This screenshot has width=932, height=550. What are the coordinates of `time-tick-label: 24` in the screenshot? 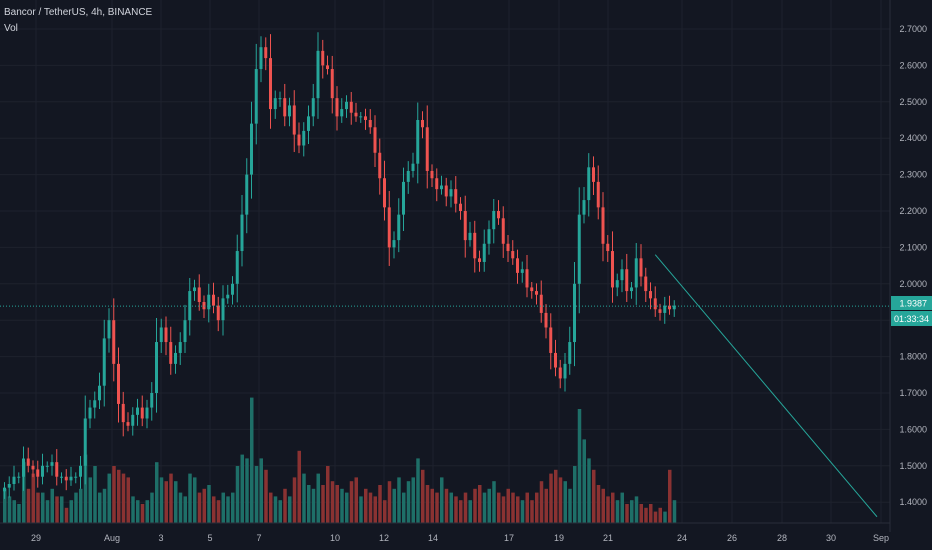 It's located at (682, 538).